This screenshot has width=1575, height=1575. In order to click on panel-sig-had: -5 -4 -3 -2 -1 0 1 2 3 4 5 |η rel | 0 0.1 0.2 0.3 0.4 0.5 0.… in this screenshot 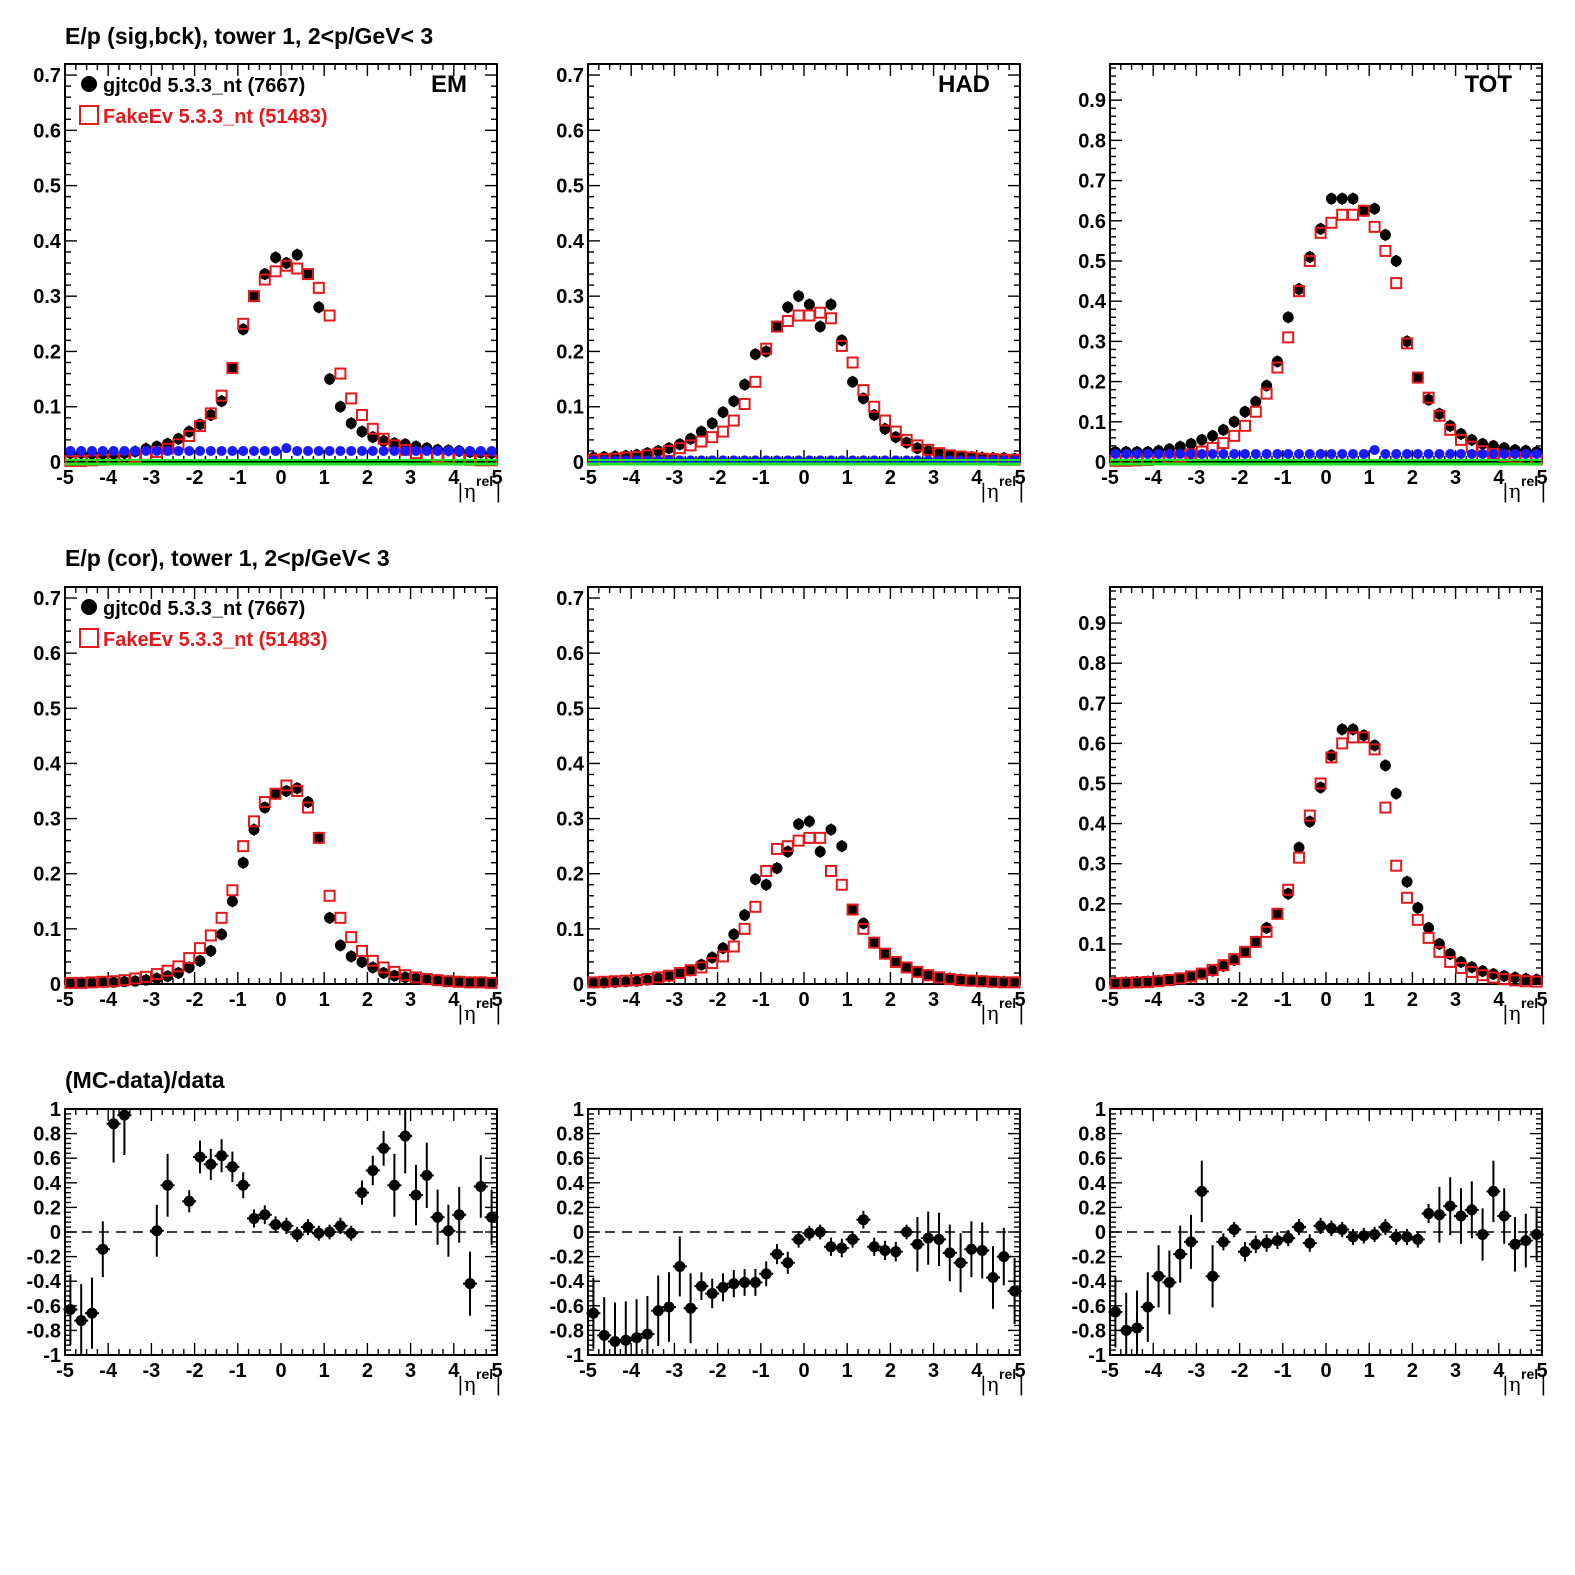, I will do `click(791, 283)`.